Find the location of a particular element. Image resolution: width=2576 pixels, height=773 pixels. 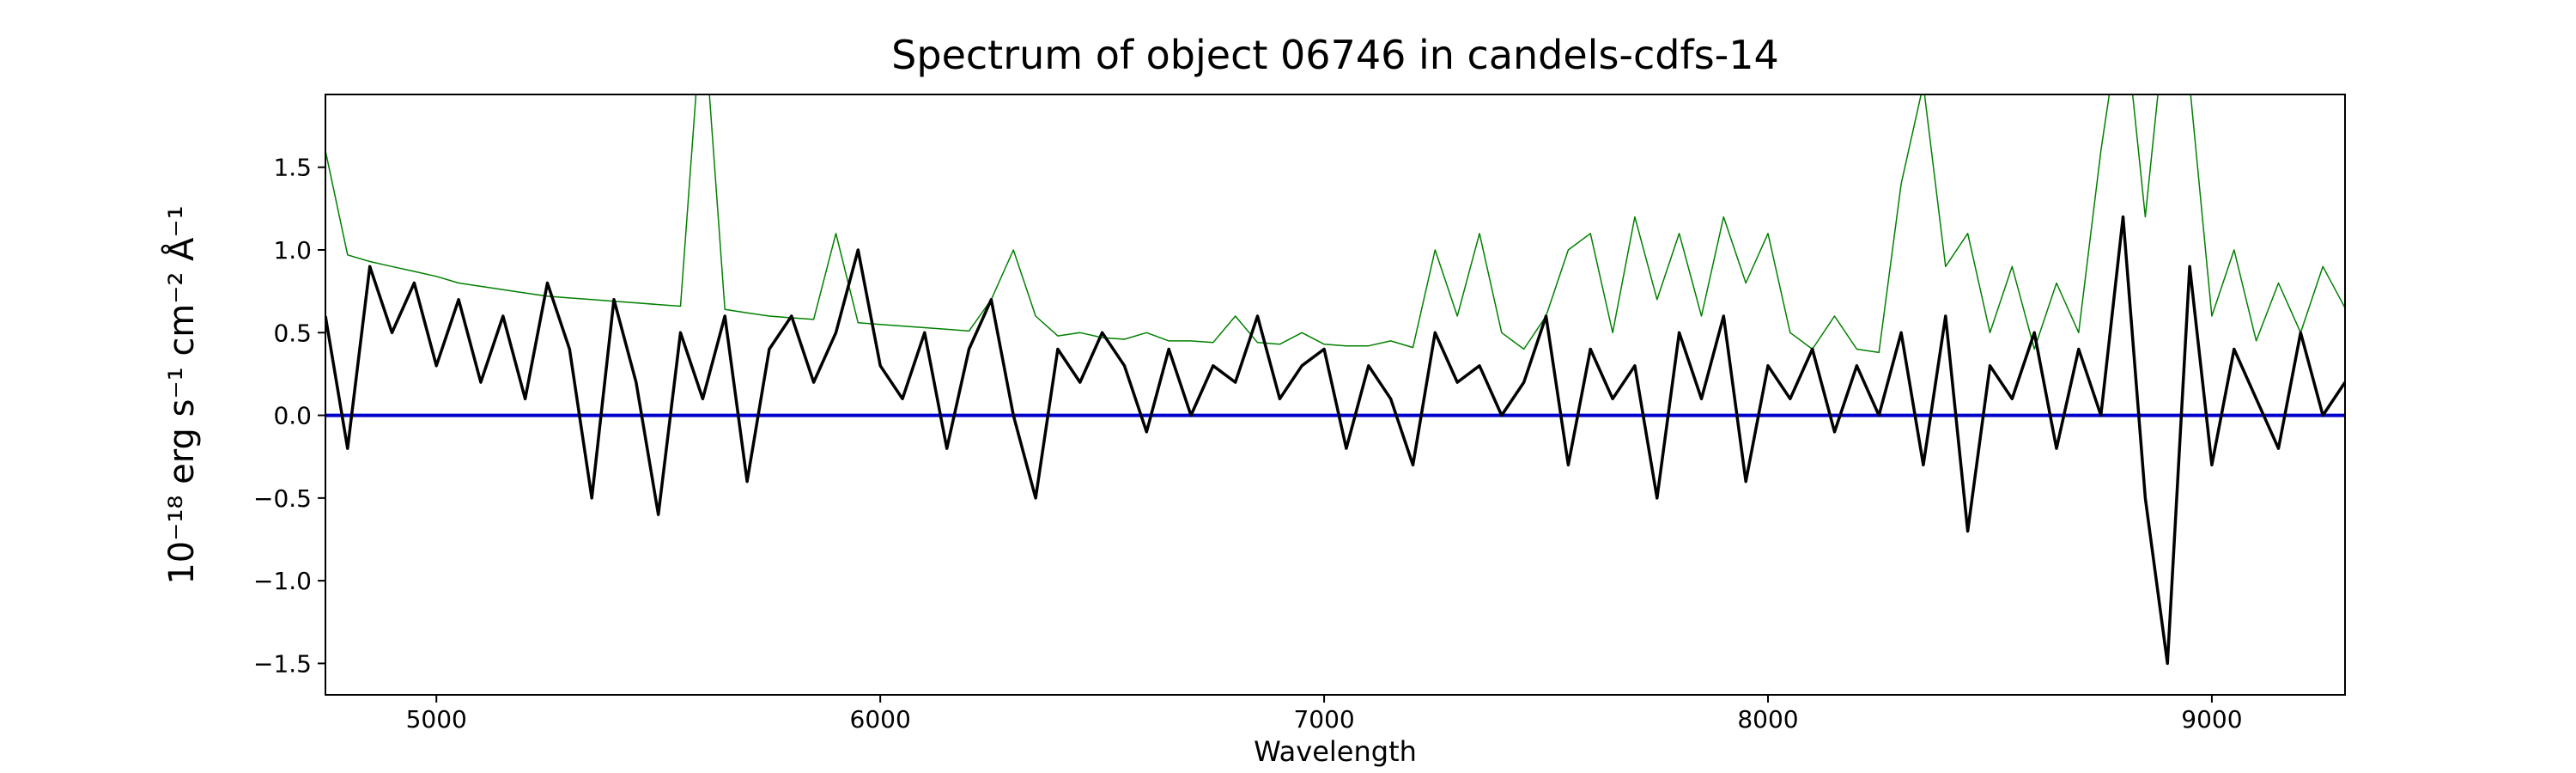

y-tick-label: 0.5 is located at coordinates (292, 333).